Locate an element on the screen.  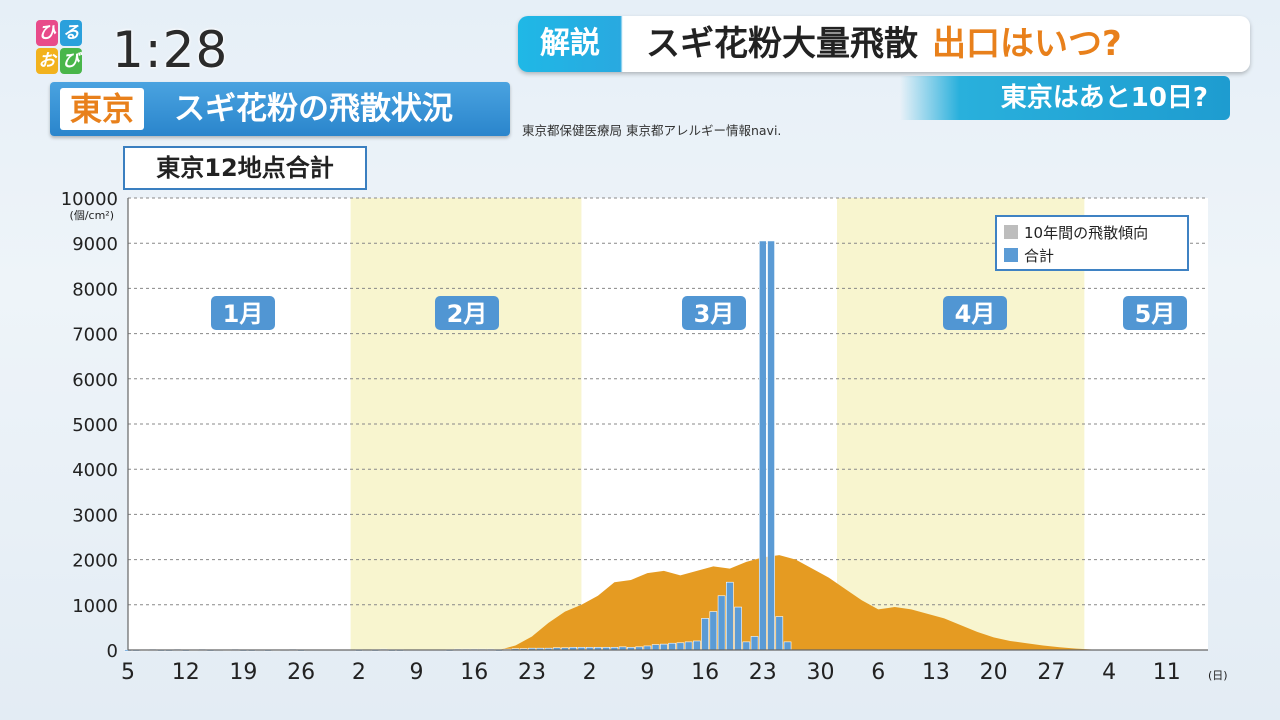
broadcast-clock: 1:28 is located at coordinates (170, 50).